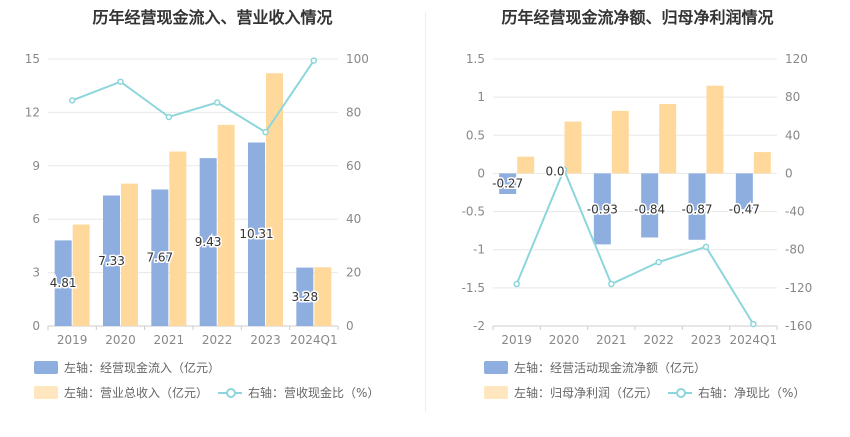 Image resolution: width=850 pixels, height=437 pixels. What do you see at coordinates (637, 17) in the screenshot?
I see `chart-title: 历年经营现金流净额、归母净利润情况` at bounding box center [637, 17].